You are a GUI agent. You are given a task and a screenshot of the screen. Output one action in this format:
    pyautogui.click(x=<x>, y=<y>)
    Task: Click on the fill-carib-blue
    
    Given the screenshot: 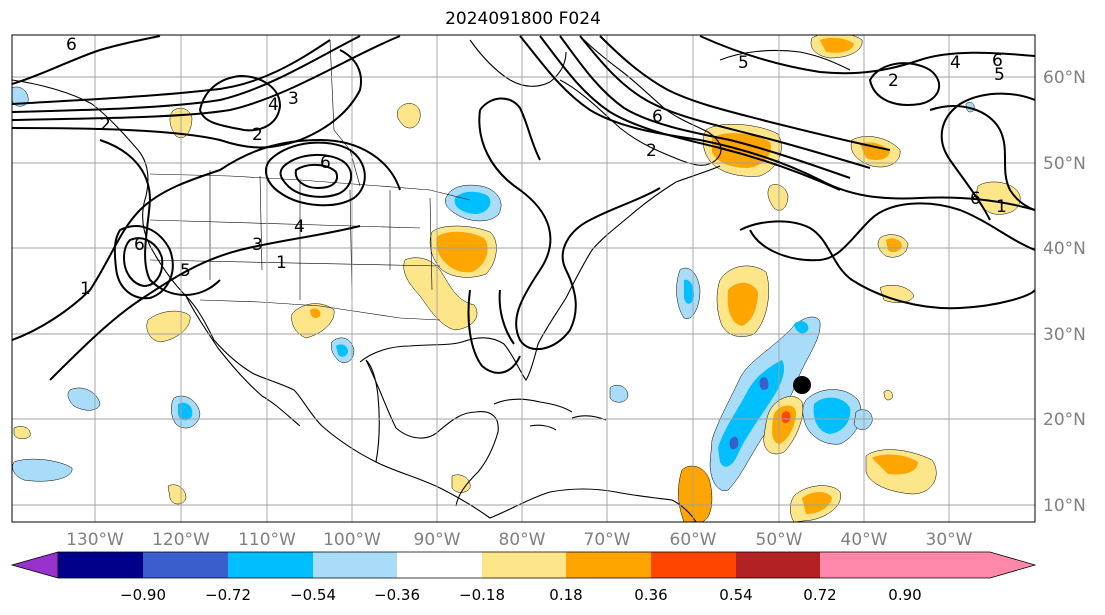 What is the action you would take?
    pyautogui.click(x=619, y=394)
    